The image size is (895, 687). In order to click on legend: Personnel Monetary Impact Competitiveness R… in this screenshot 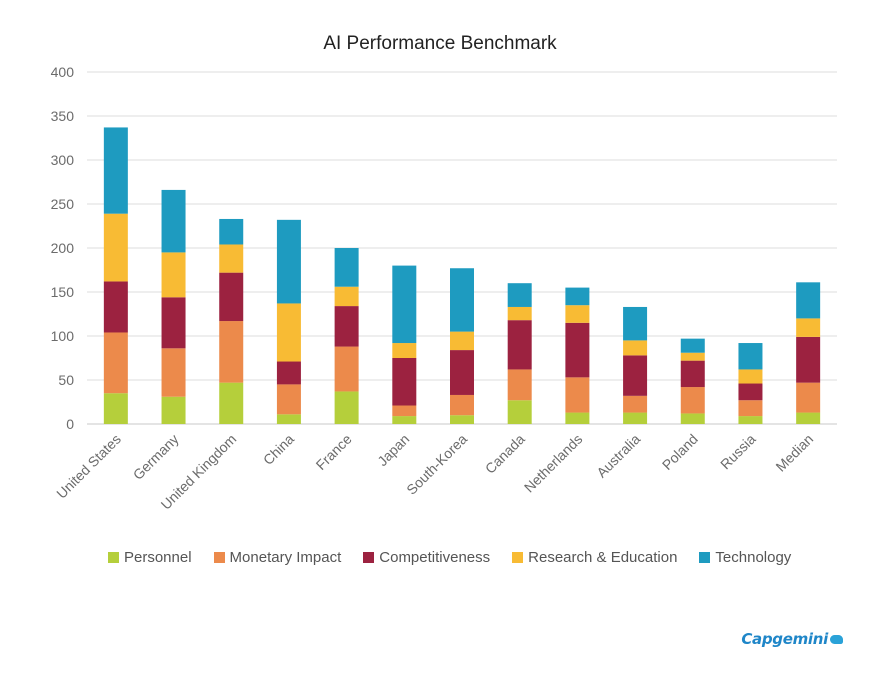, I will do `click(449, 557)`.